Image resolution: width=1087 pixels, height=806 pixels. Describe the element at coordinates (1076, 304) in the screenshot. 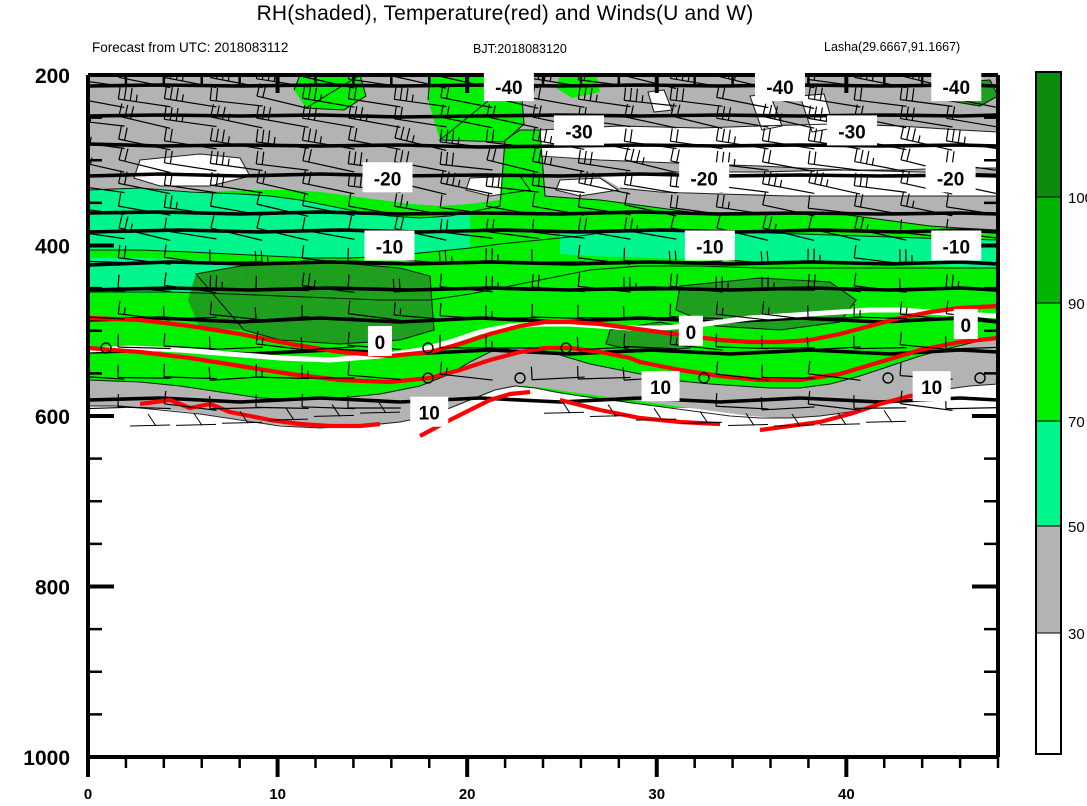

I see `colorbar-tick-label: 90` at that location.